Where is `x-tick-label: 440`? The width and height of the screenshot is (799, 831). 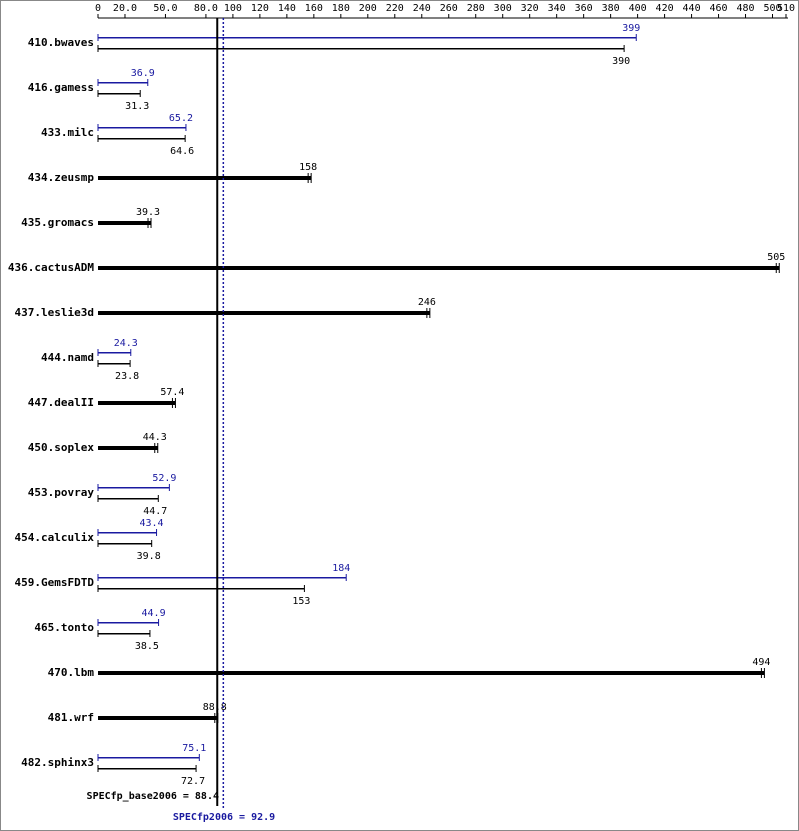 x-tick-label: 440 is located at coordinates (692, 8).